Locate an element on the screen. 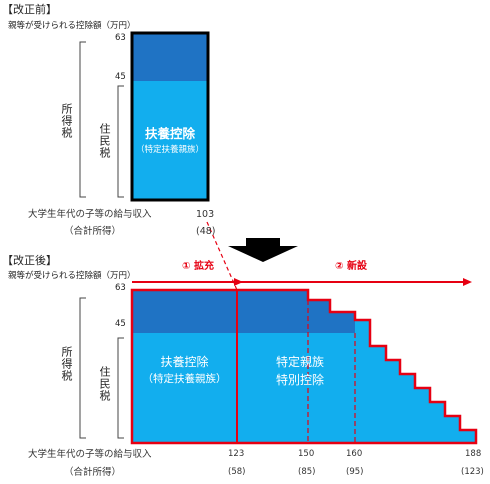 Image resolution: width=490 pixels, height=484 pixels. after-box2-line2: 特別控除 is located at coordinates (299, 380).